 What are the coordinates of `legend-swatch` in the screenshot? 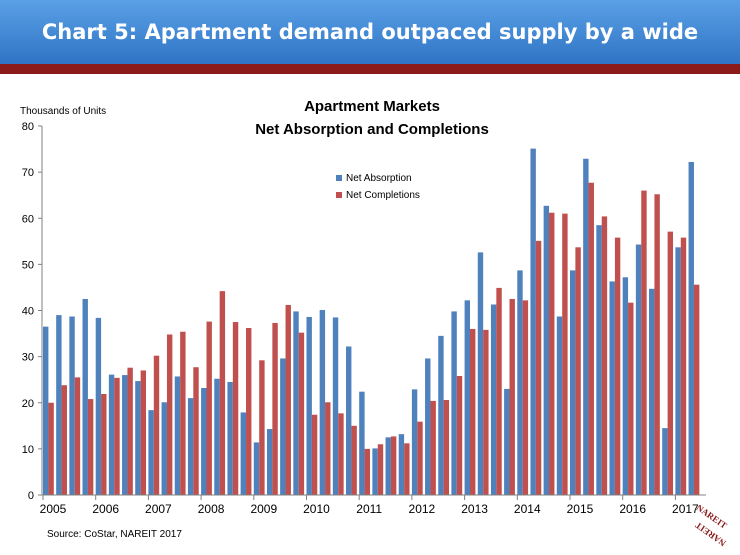 It's located at (339, 178).